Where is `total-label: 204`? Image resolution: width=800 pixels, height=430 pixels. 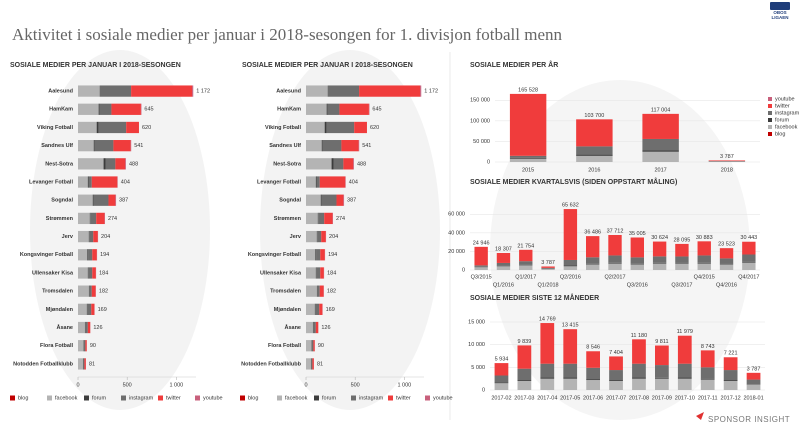
total-label: 204 is located at coordinates (333, 237).